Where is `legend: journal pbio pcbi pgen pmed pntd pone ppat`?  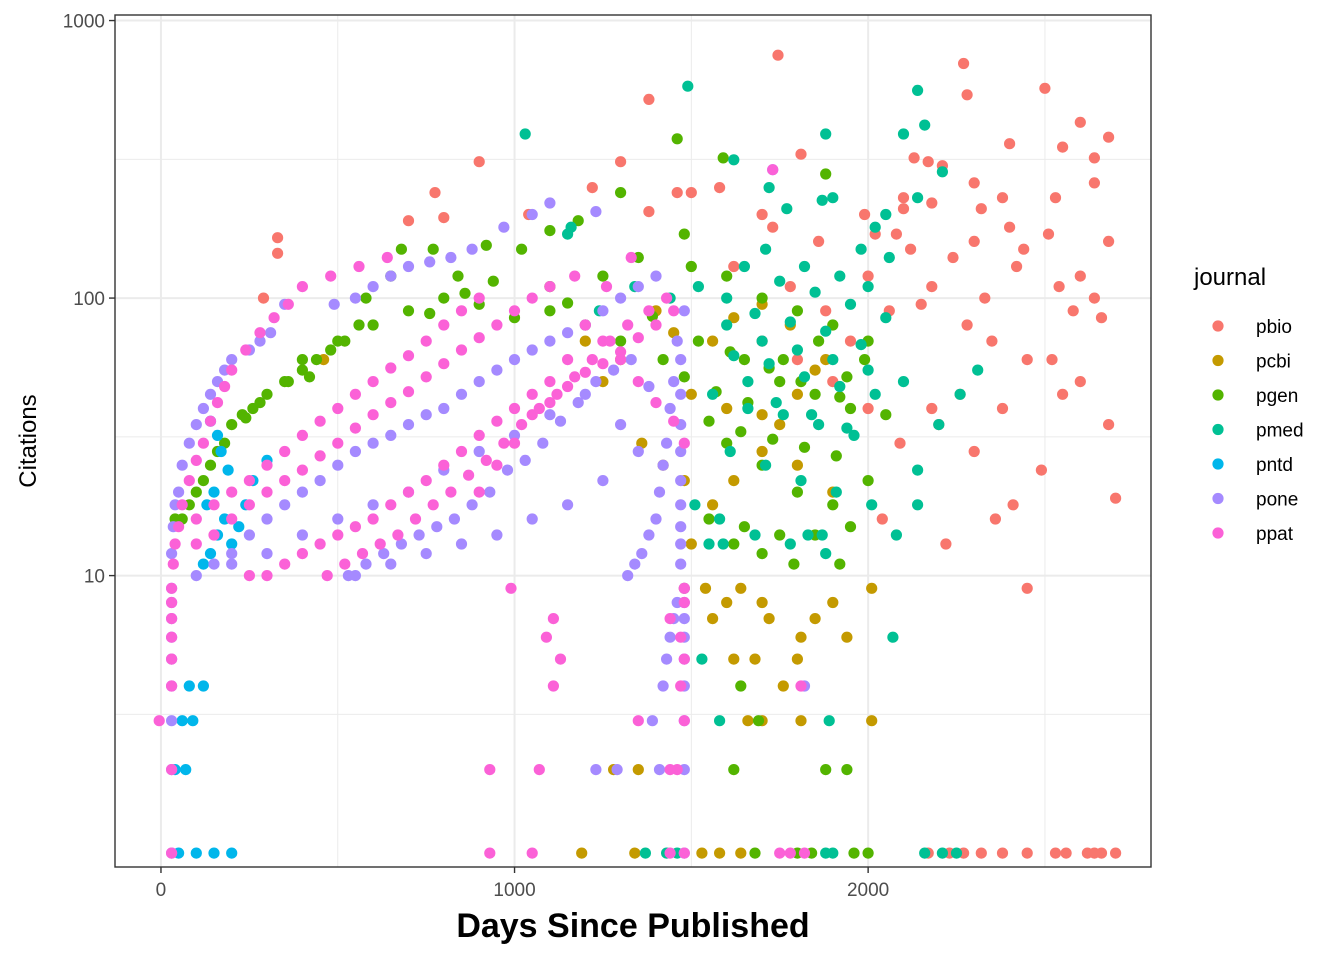
legend: journal pbio pcbi pgen pmed pntd pone ppat is located at coordinates (1248, 404).